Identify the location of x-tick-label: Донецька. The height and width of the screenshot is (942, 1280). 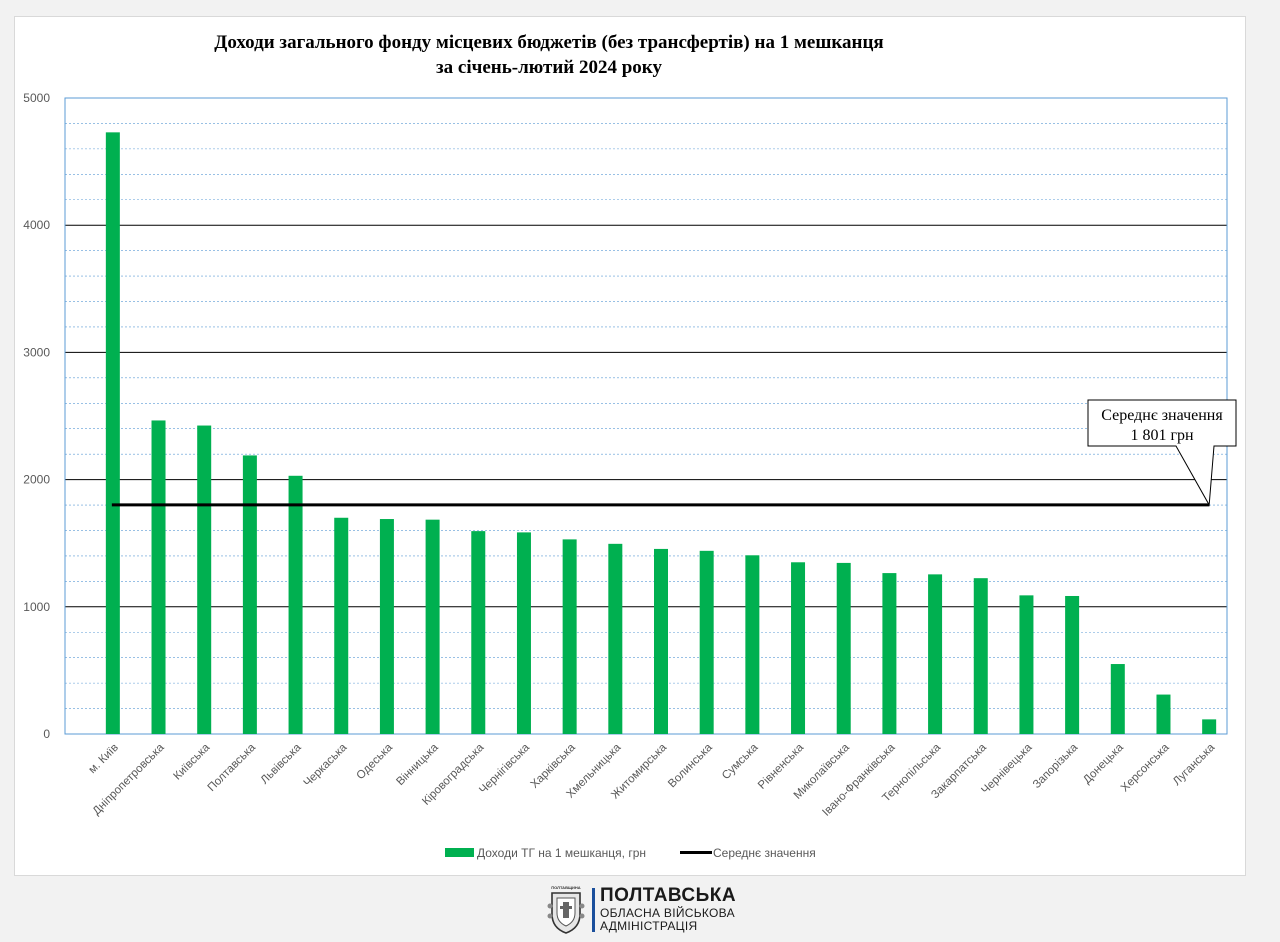
(1103, 763).